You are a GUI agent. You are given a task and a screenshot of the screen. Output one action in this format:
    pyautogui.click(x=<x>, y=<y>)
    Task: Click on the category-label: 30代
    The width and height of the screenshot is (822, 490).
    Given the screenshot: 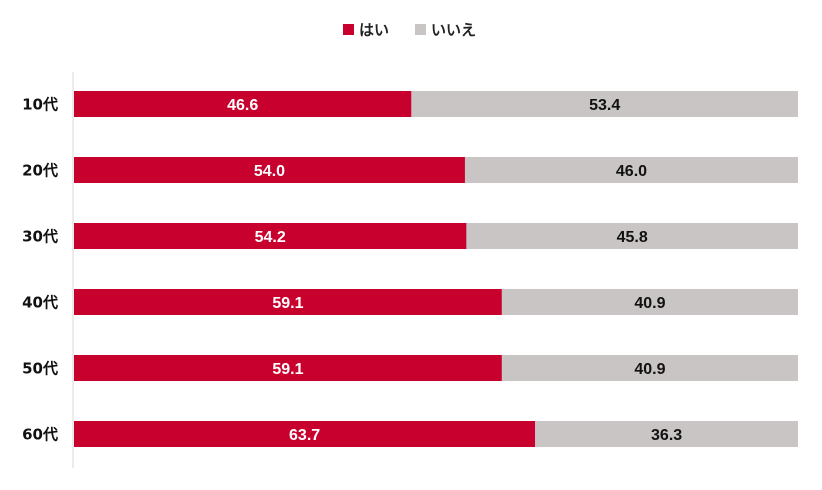 What is the action you would take?
    pyautogui.click(x=40, y=237)
    